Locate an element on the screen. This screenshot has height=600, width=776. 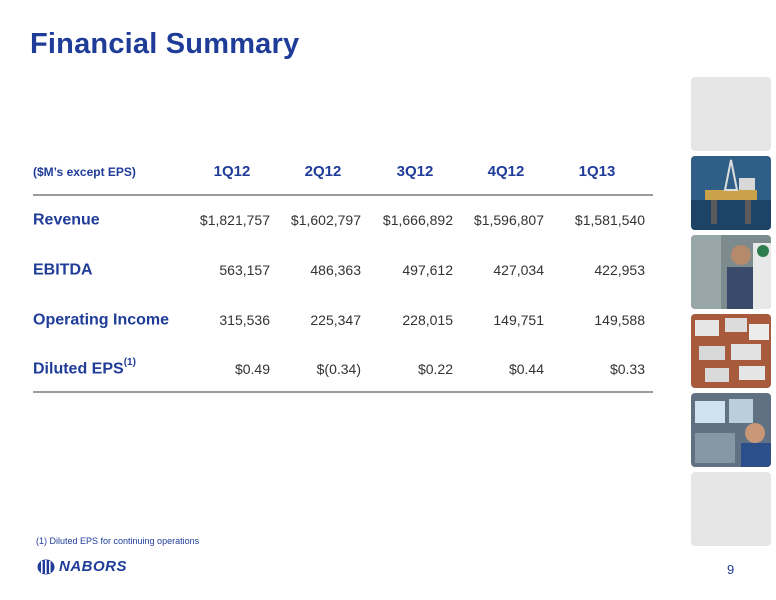
table-bottom-rule is located at coordinates (343, 392).